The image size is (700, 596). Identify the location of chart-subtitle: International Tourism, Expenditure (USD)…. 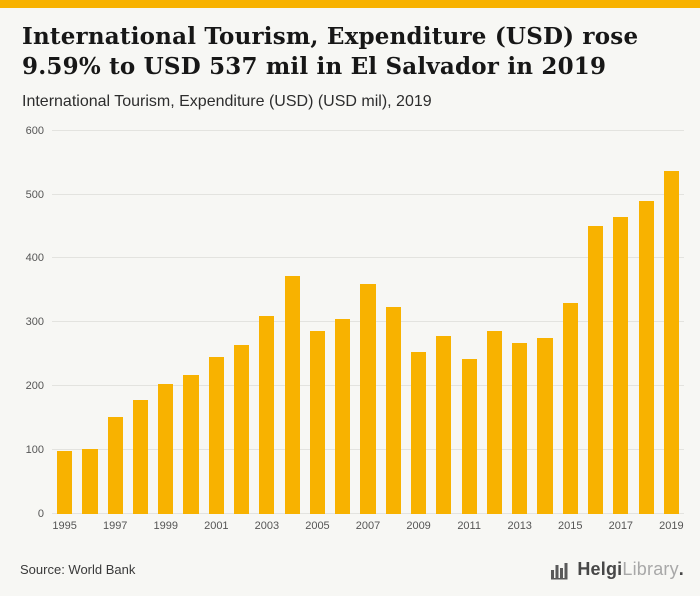
(227, 101).